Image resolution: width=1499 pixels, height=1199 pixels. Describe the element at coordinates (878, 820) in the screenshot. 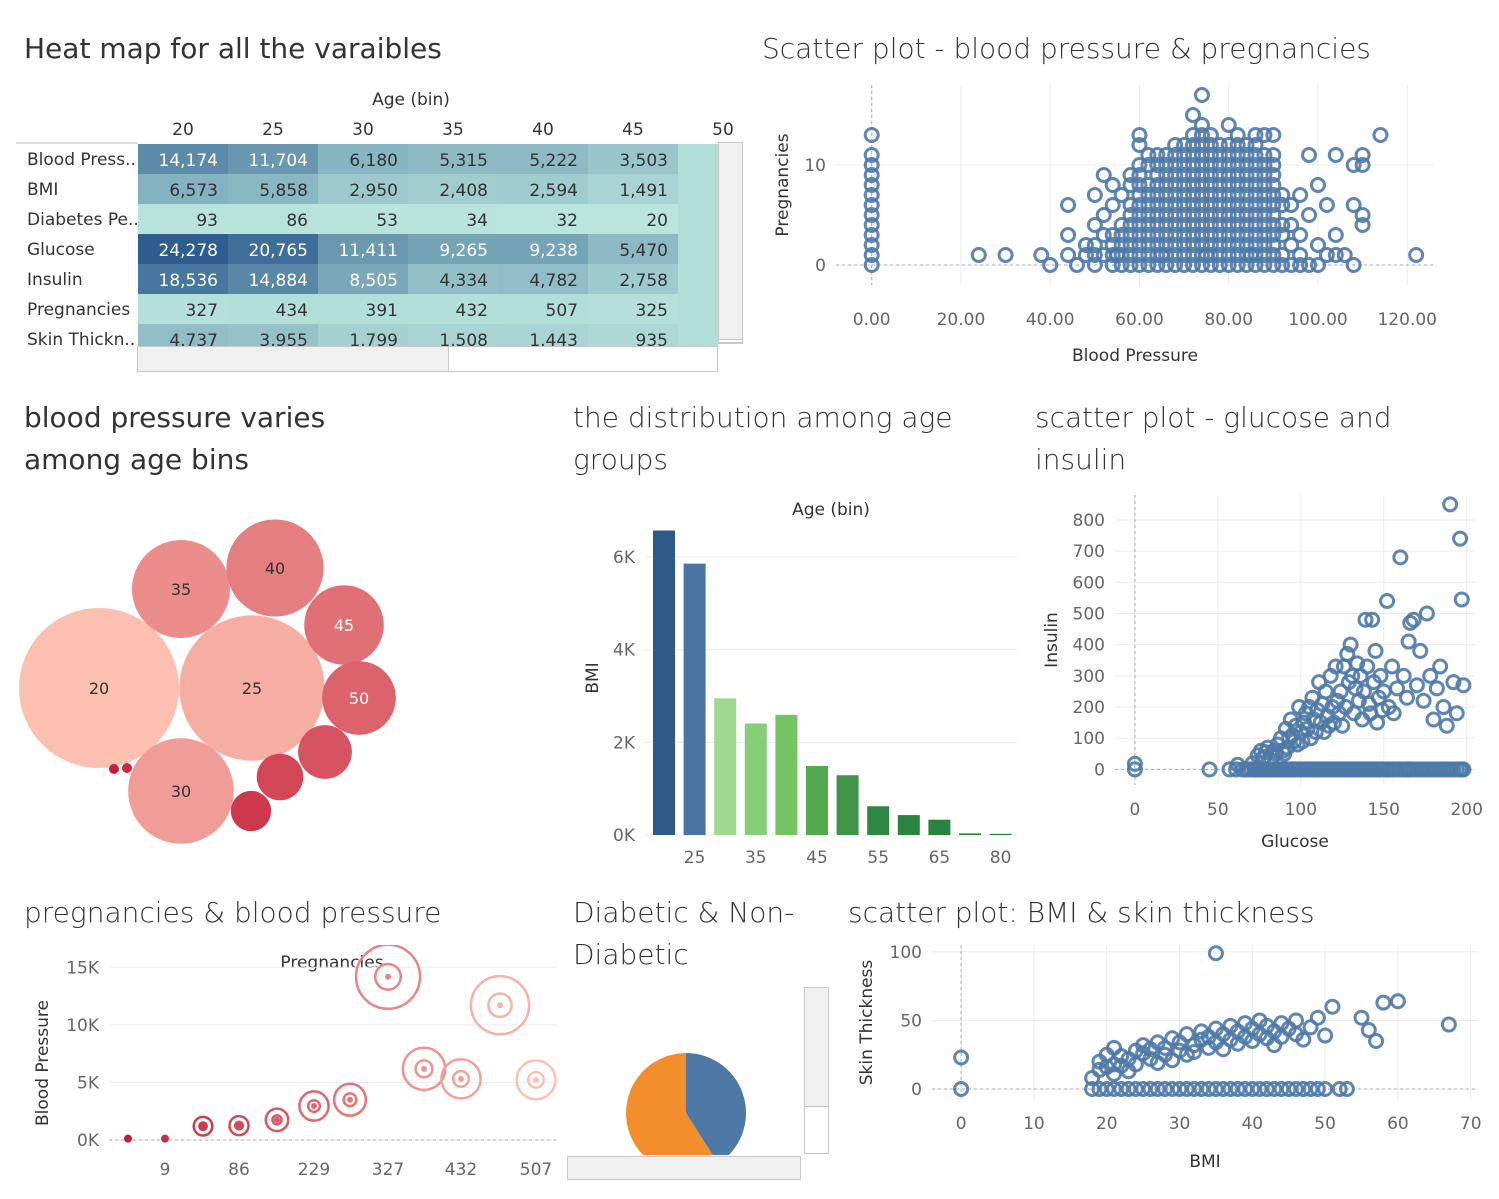

I see `dist-bar` at that location.